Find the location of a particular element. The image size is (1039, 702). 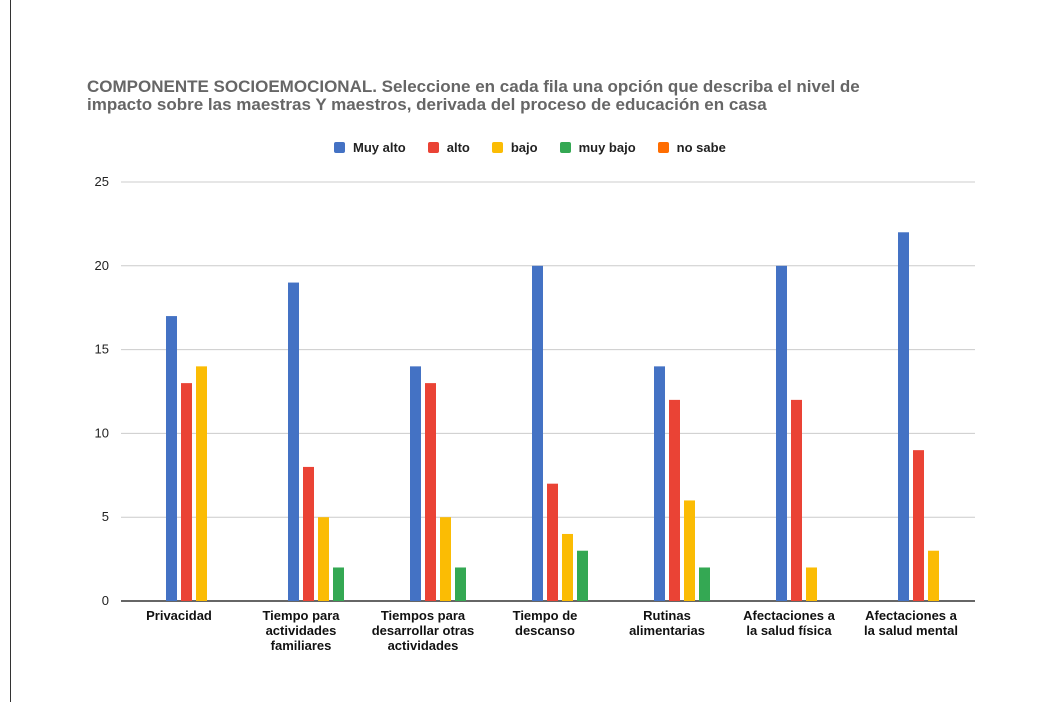

x-category-label: Afectaciones a la salud mental is located at coordinates (911, 623).